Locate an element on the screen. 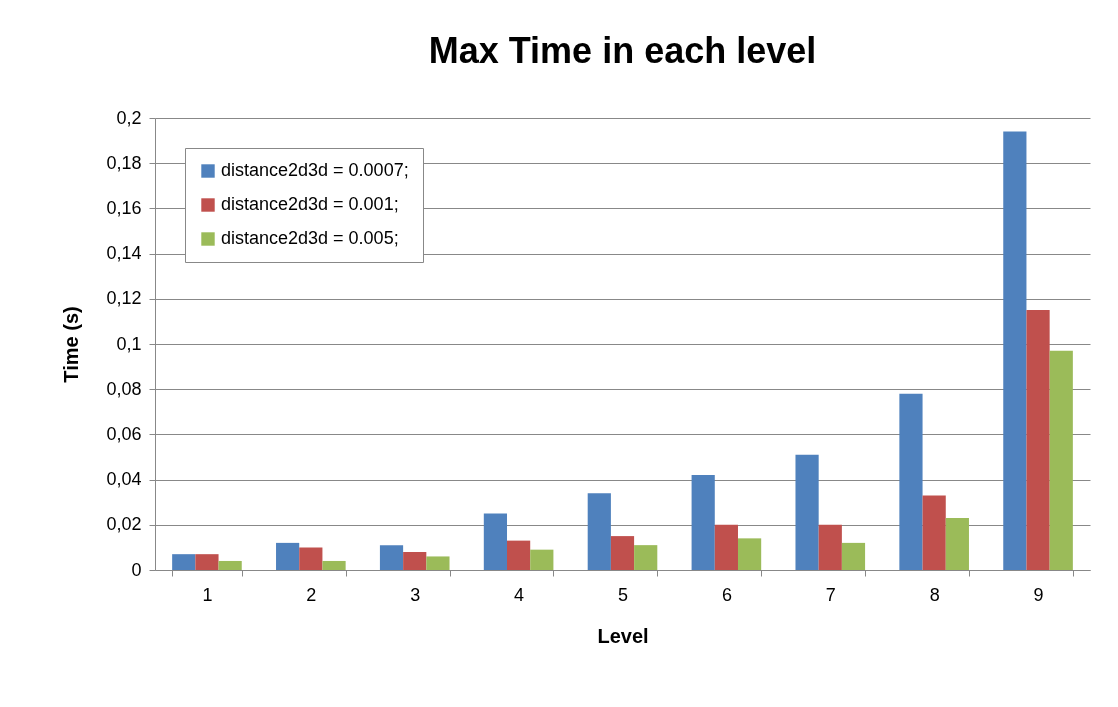  x-tick-label: 4 is located at coordinates (519, 594).